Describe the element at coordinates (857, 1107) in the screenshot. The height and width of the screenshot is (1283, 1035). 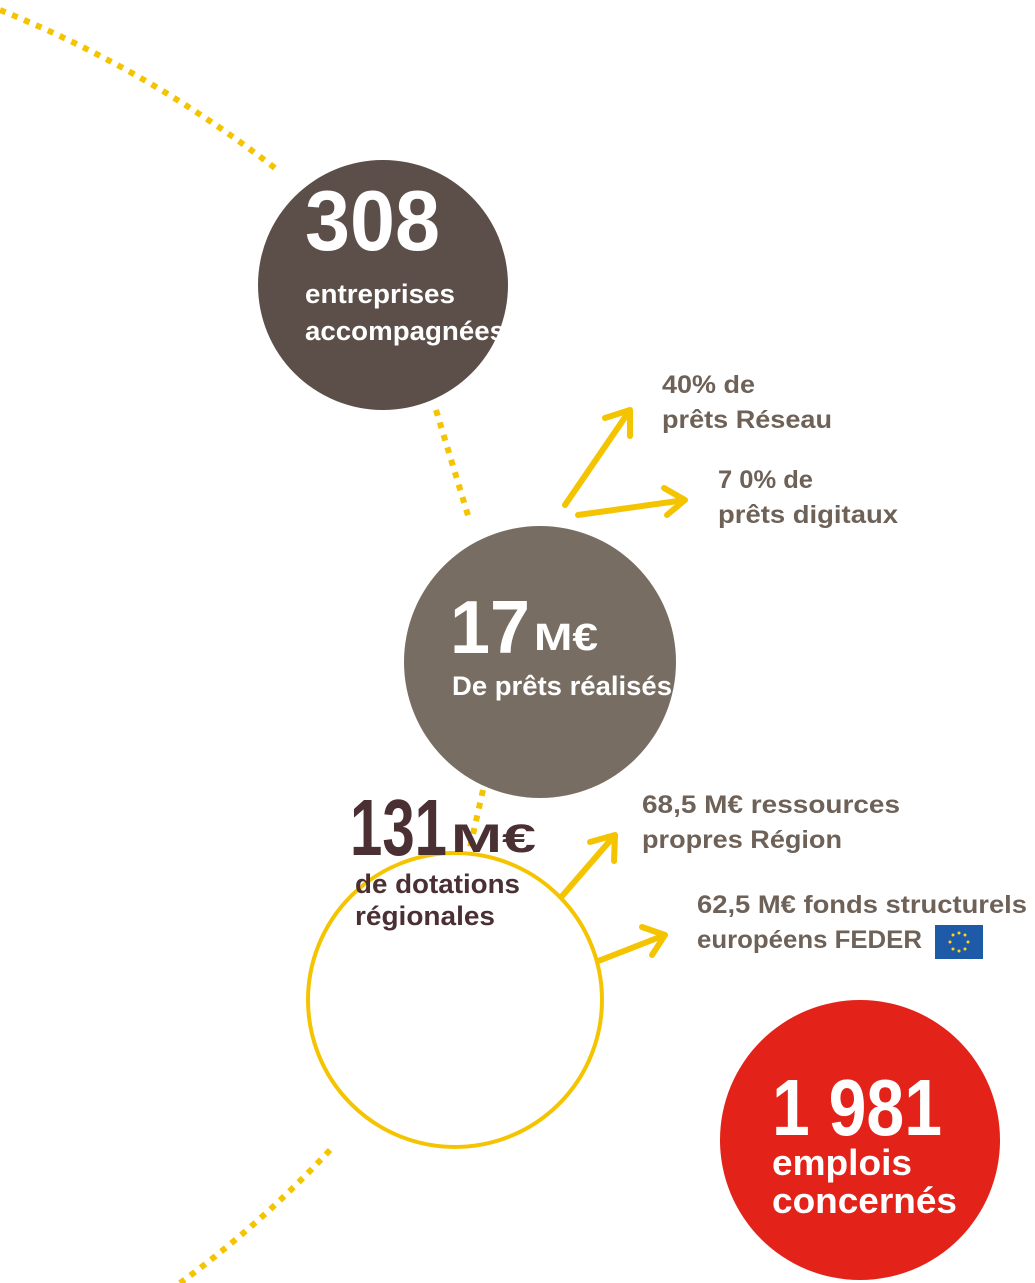
I see `node-value: 1 981` at that location.